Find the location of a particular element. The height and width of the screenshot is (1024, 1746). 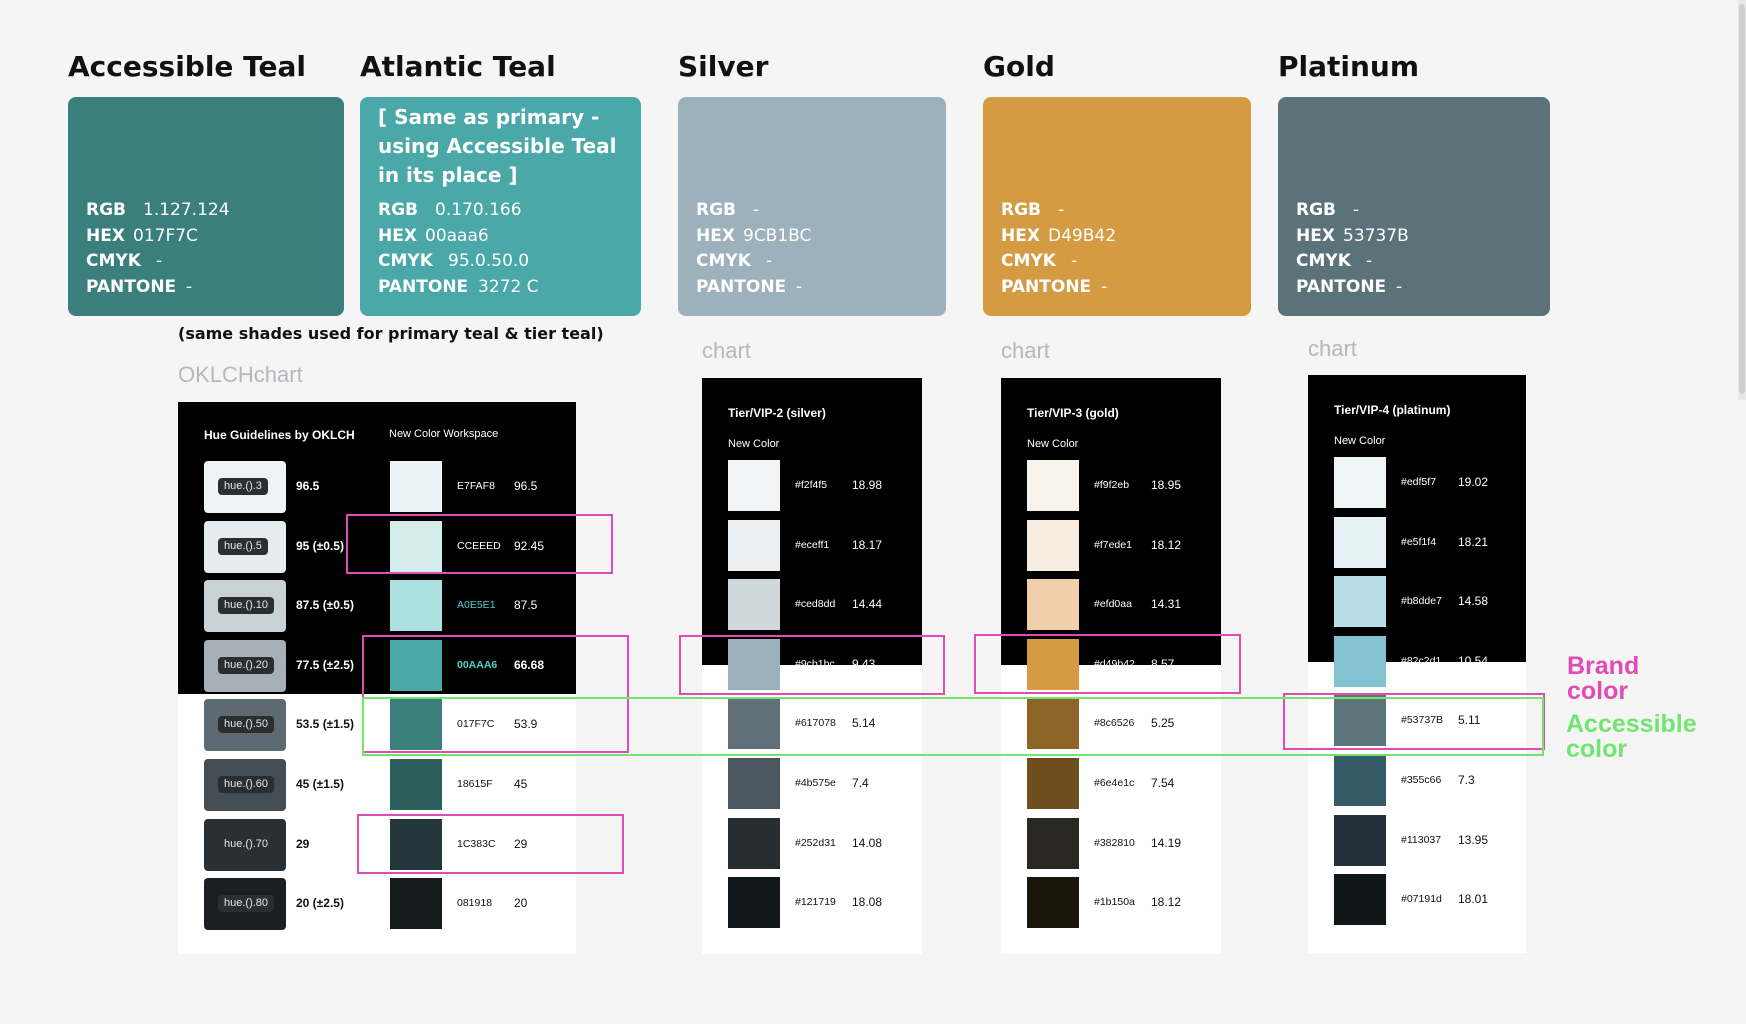

tier-hex: #edf5f7 is located at coordinates (1419, 482).